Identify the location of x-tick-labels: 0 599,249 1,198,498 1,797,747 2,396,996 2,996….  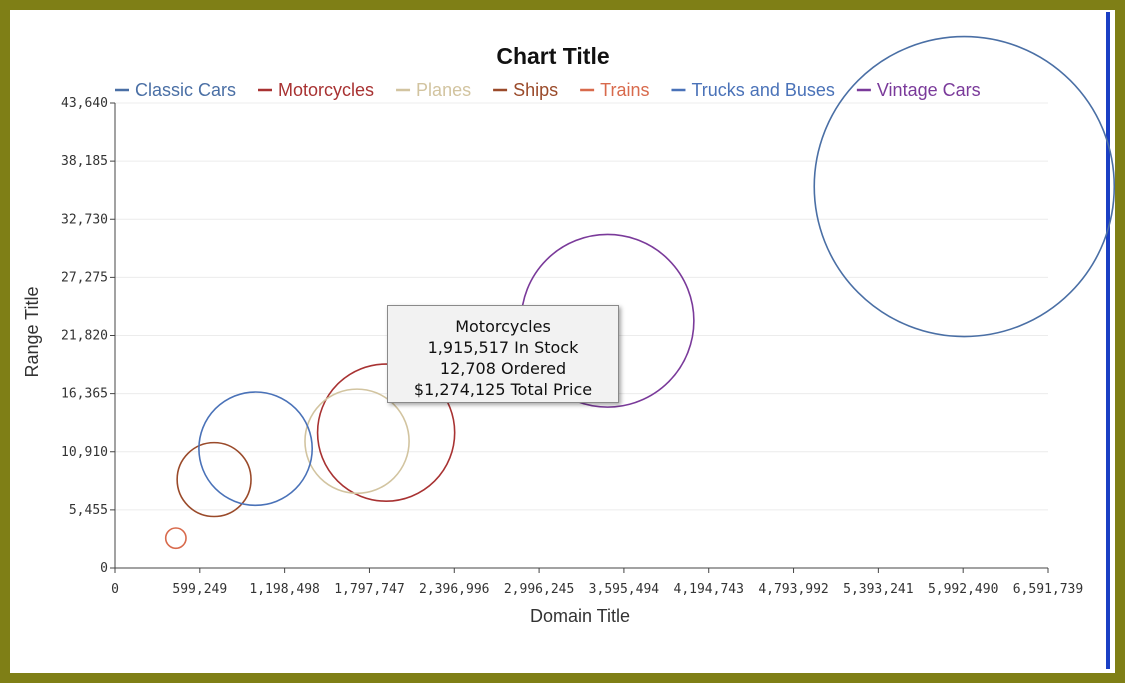
(597, 589).